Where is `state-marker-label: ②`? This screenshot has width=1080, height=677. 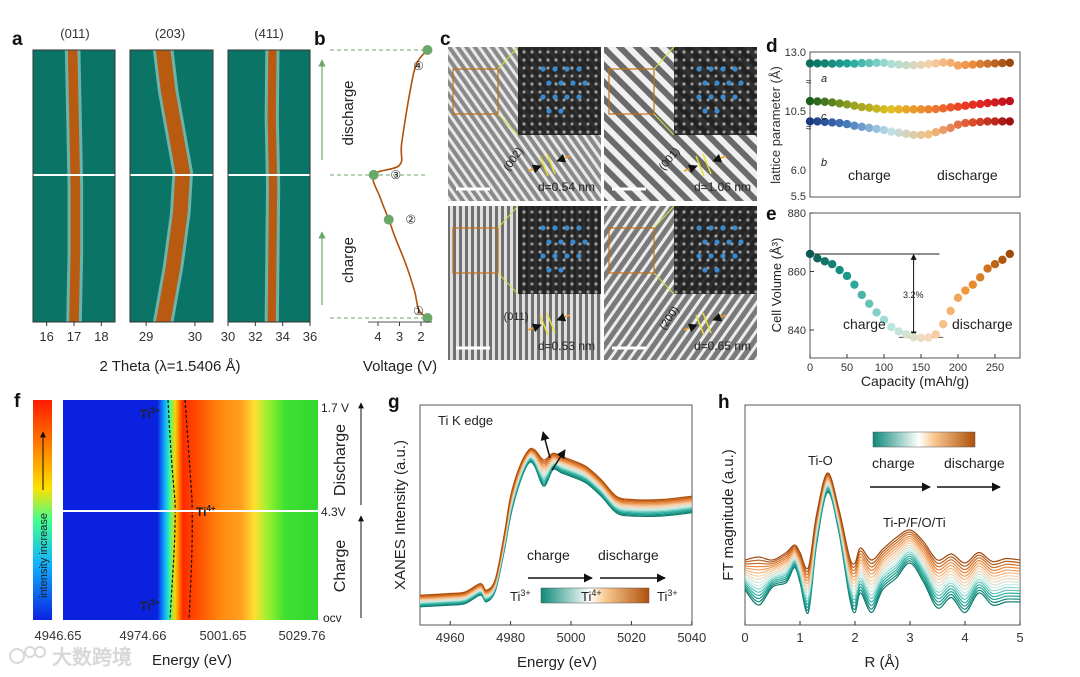 state-marker-label: ② is located at coordinates (410, 220).